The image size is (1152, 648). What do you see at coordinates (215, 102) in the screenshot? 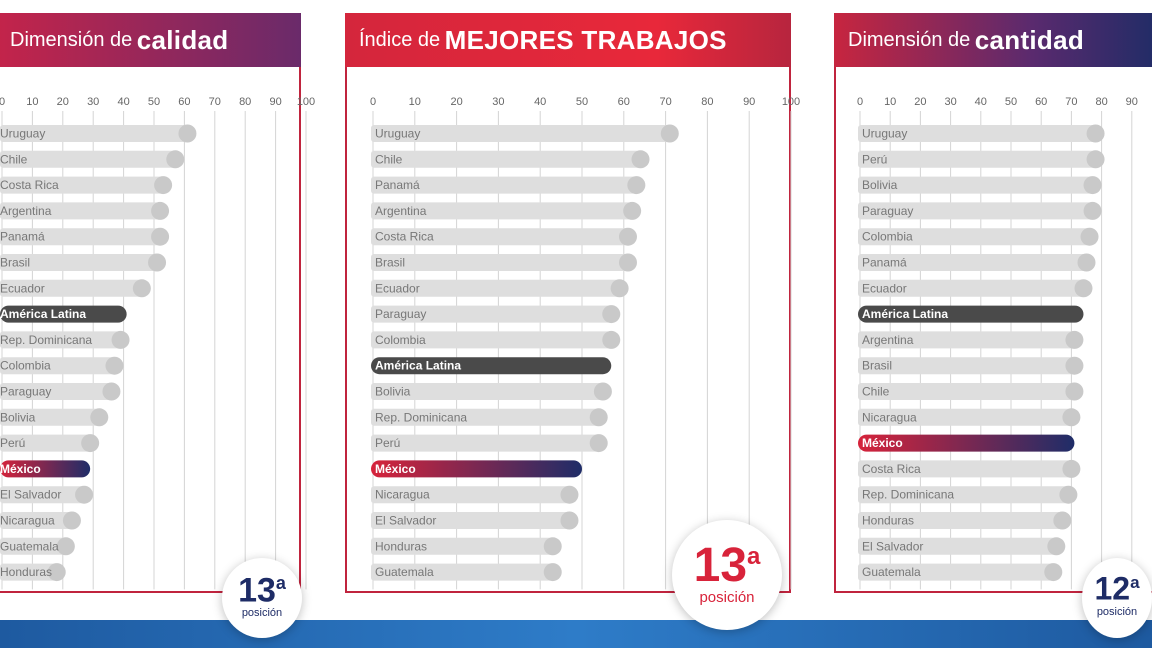
I see `x-tick-label: 70` at bounding box center [215, 102].